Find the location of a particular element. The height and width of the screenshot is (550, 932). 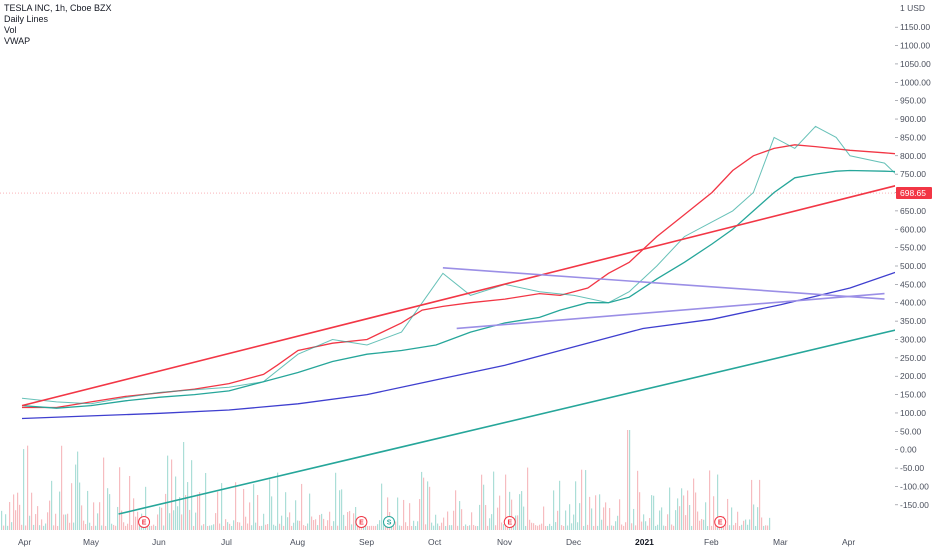

x-tick-label: Aug is located at coordinates (297, 542).